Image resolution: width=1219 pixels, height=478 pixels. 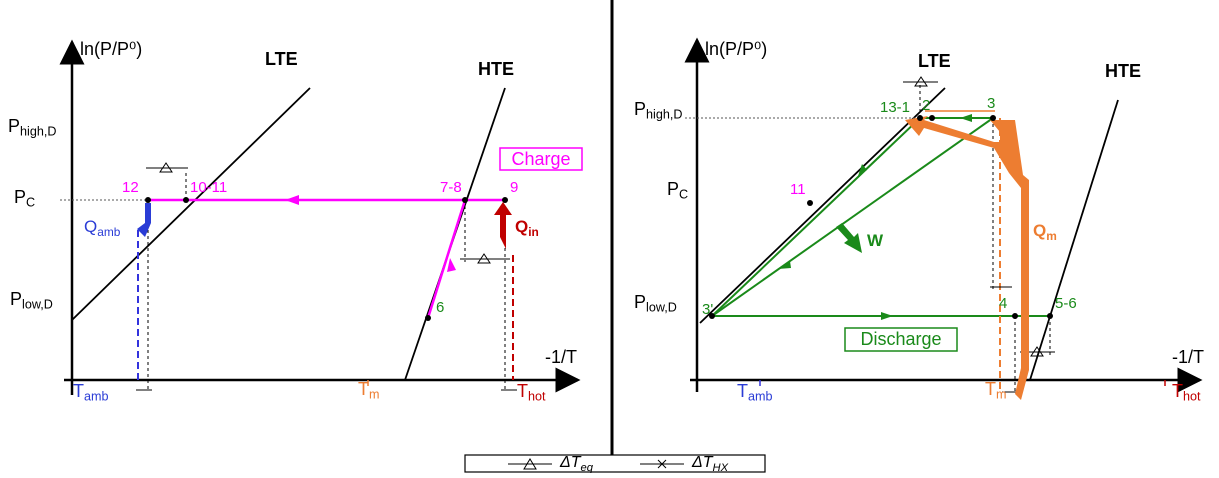 I want to click on heat-label: Qin, so click(x=527, y=228).